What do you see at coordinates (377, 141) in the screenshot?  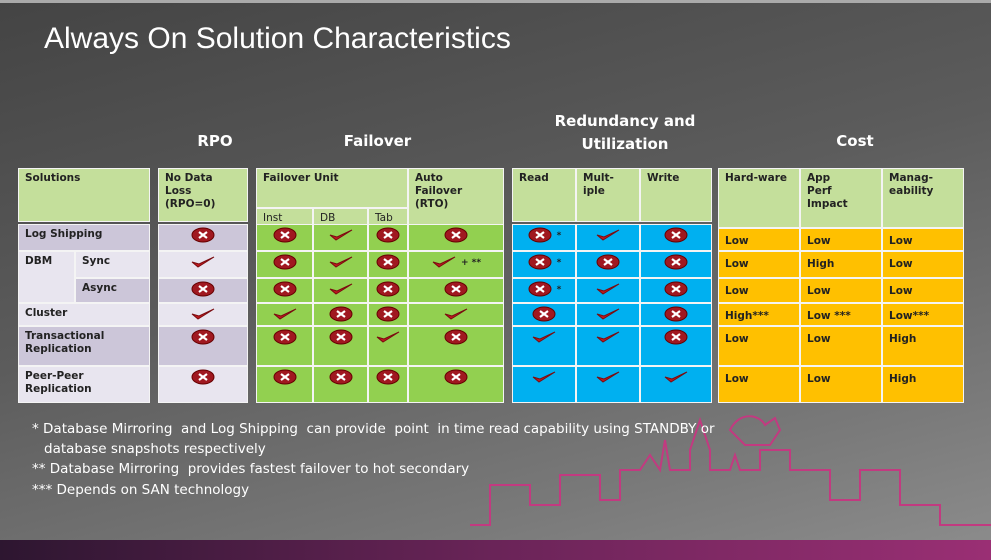 I see `group-title: Failover` at bounding box center [377, 141].